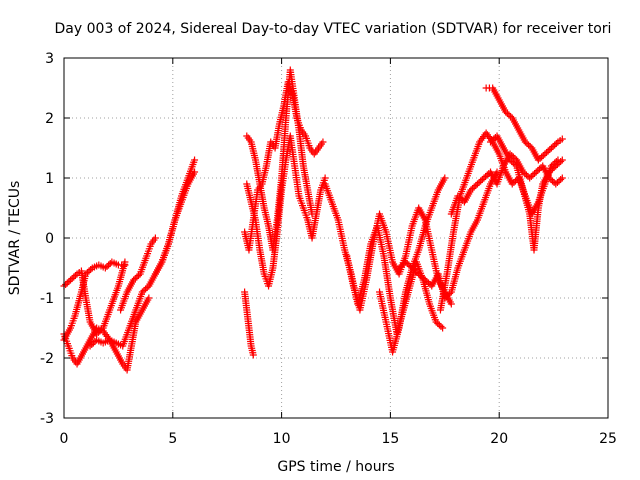 This screenshot has width=640, height=480. I want to click on x-tick-label: 5, so click(172, 439).